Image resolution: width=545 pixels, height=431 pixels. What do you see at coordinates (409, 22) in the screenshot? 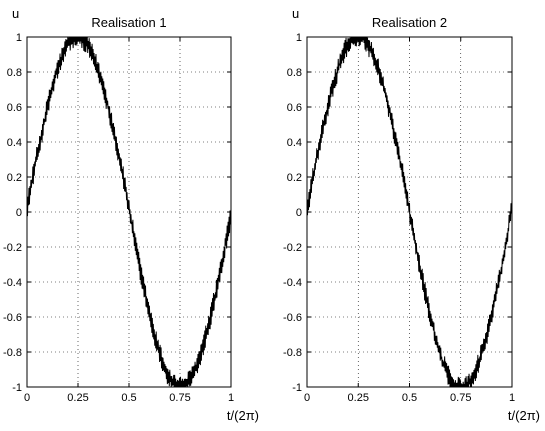
I see `chart-title: Realisation 2` at bounding box center [409, 22].